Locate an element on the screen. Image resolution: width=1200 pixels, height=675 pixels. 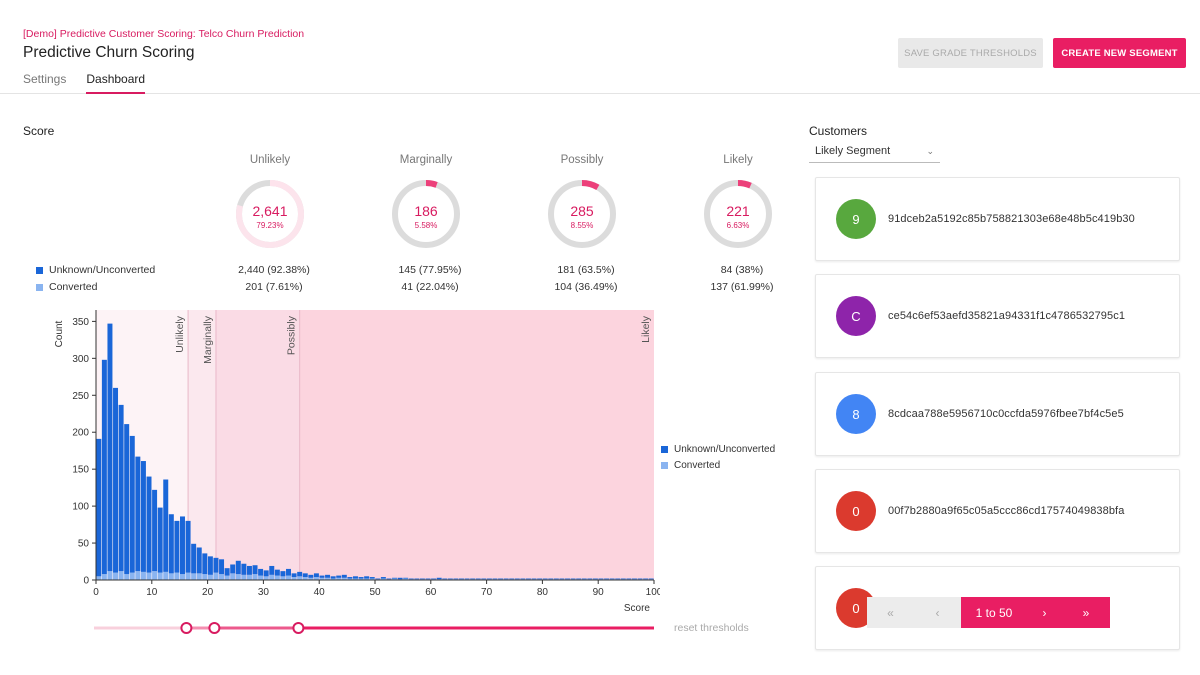
page-title: Predictive Churn Scoring is located at coordinates (109, 52).